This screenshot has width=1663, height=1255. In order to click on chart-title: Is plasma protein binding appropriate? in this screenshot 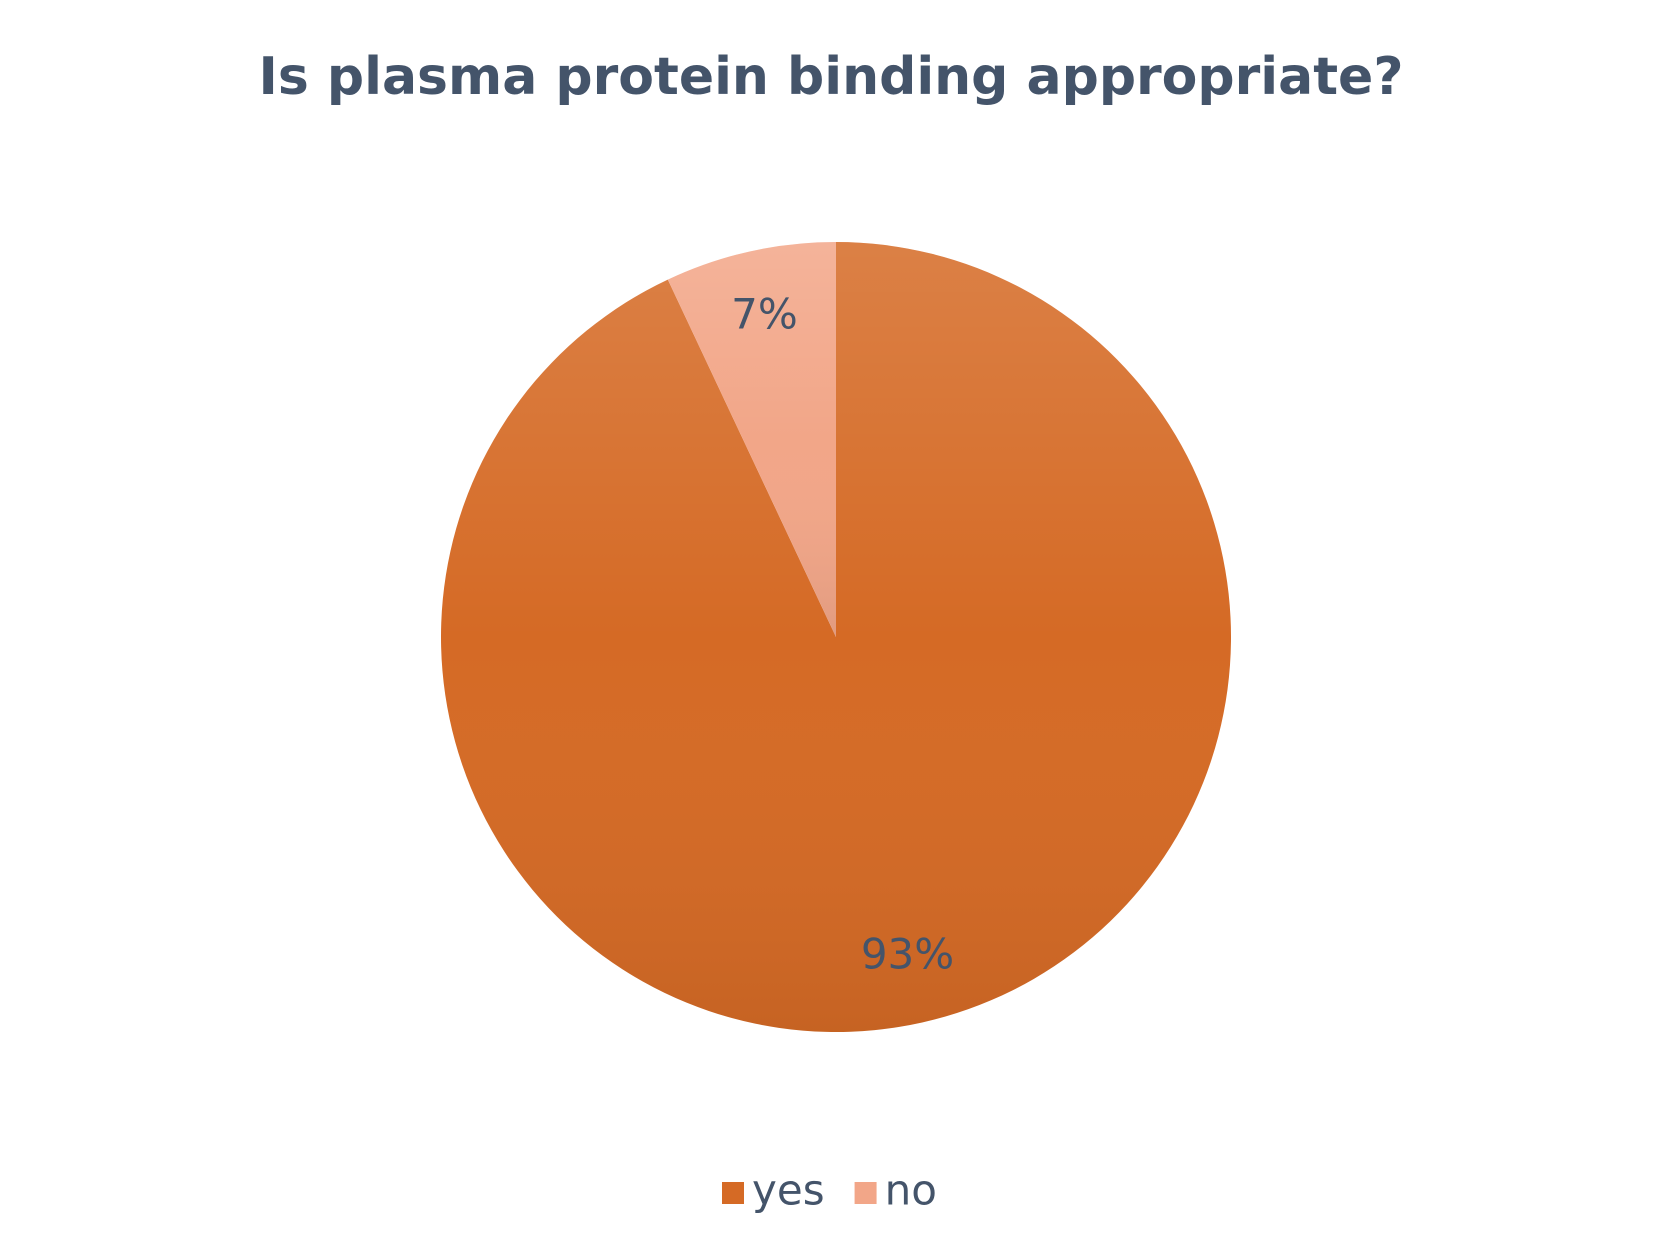, I will do `click(831, 77)`.